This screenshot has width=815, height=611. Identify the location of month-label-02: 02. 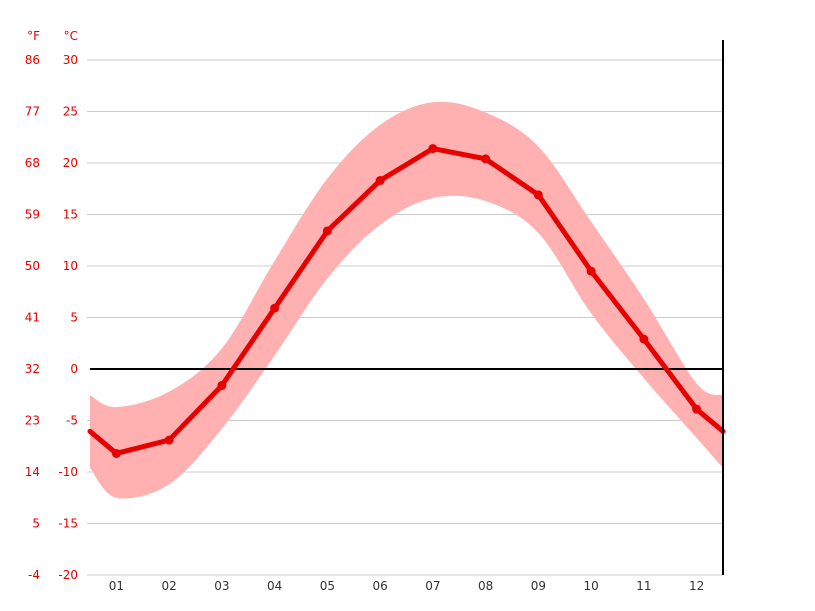
(168, 586).